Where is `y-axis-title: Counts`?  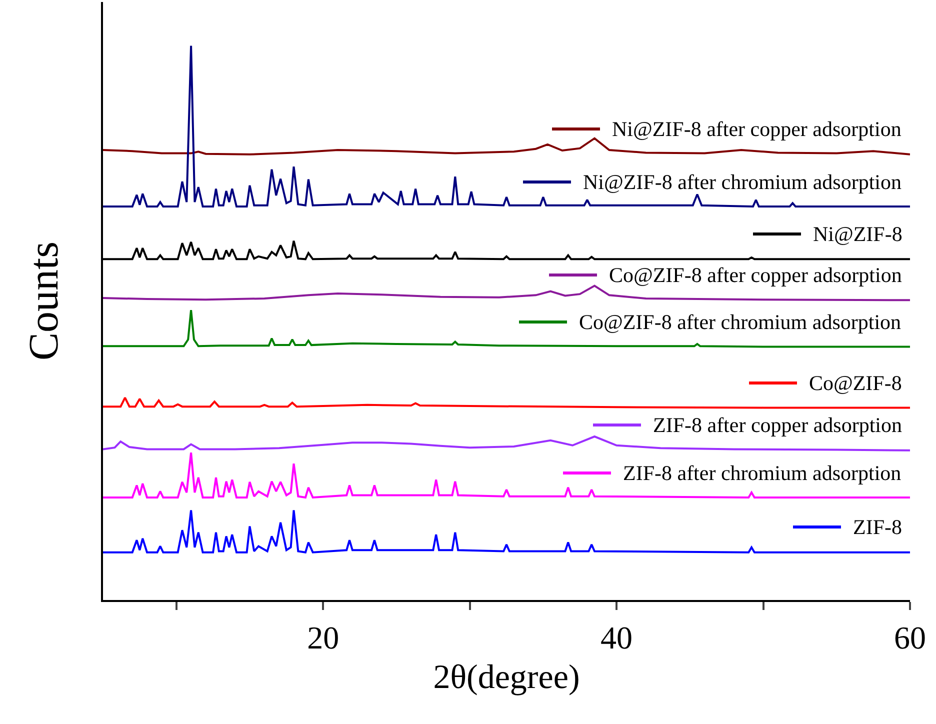
y-axis-title: Counts is located at coordinates (44, 301).